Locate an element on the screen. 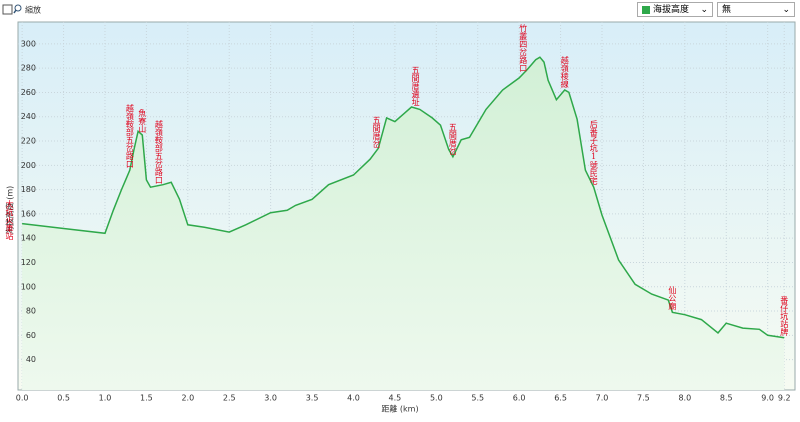  y-tick-label: 80 is located at coordinates (31, 311).